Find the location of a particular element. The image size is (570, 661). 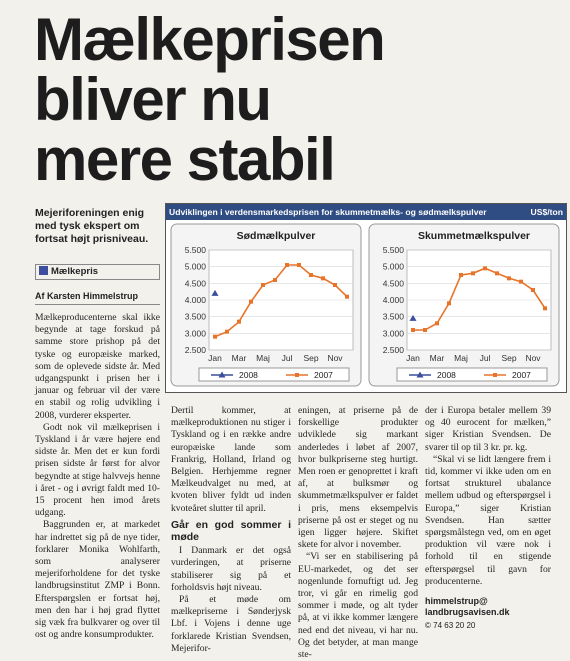

headline-line: bliver nu is located at coordinates (153, 99).